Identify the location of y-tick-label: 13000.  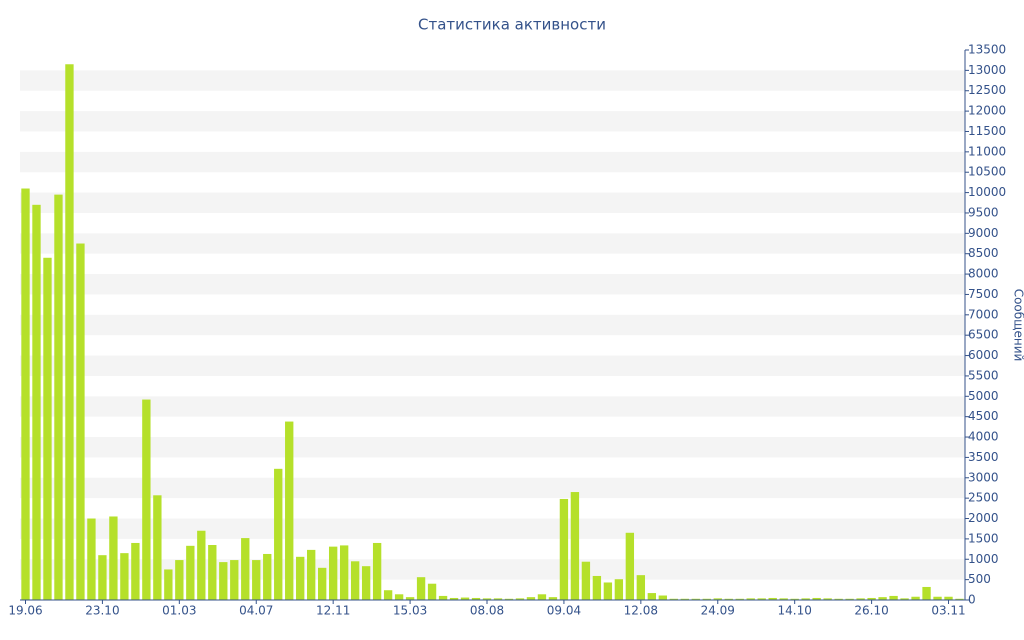
(987, 70).